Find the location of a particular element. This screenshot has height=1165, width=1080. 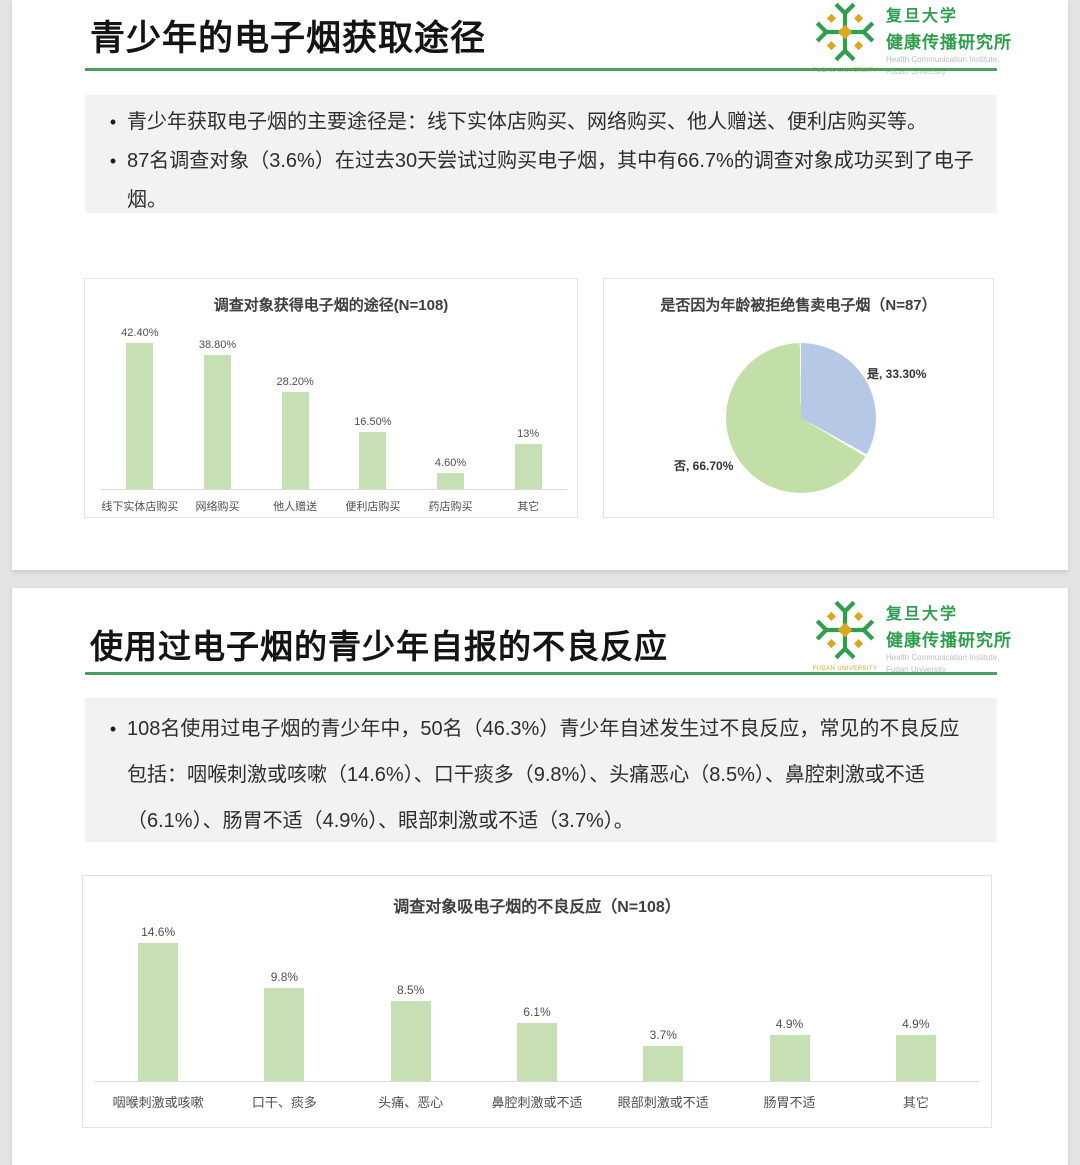

bar-column: 13% is located at coordinates (528, 458).